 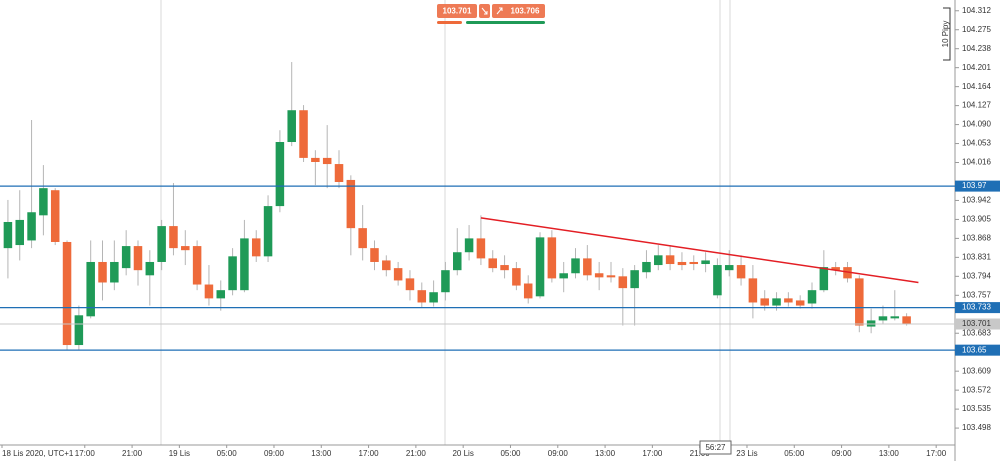 What do you see at coordinates (976, 332) in the screenshot?
I see `y-tick-label: 103.683` at bounding box center [976, 332].